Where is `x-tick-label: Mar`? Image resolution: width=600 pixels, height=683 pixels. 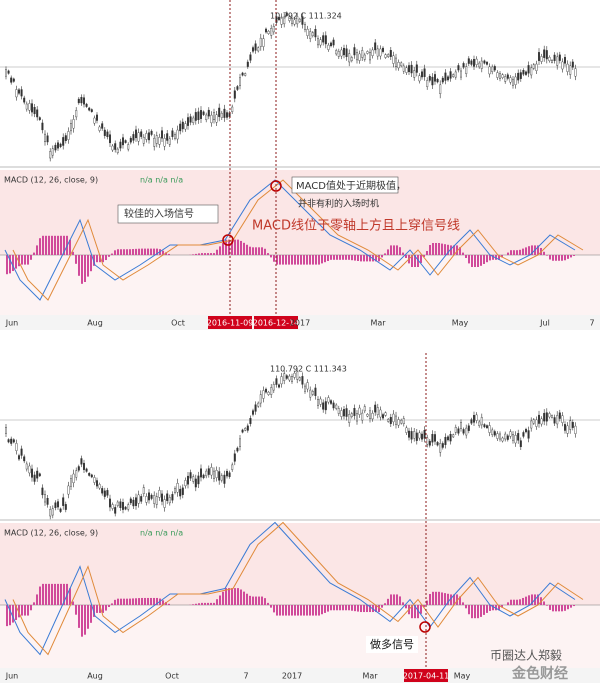
x-tick-label: Mar is located at coordinates (378, 323).